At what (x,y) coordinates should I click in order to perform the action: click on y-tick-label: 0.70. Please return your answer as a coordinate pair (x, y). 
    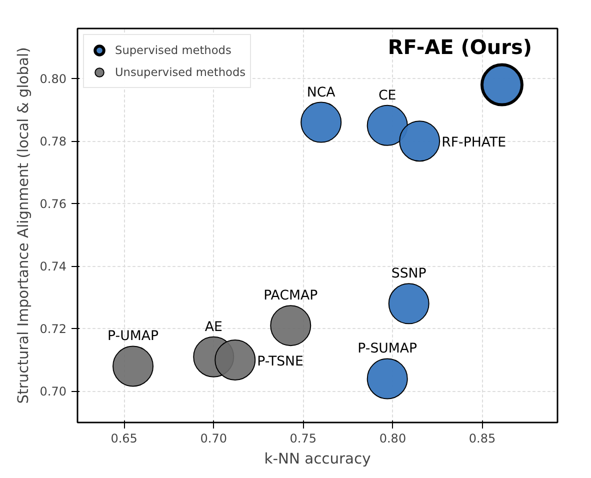
    Looking at the image, I should click on (53, 391).